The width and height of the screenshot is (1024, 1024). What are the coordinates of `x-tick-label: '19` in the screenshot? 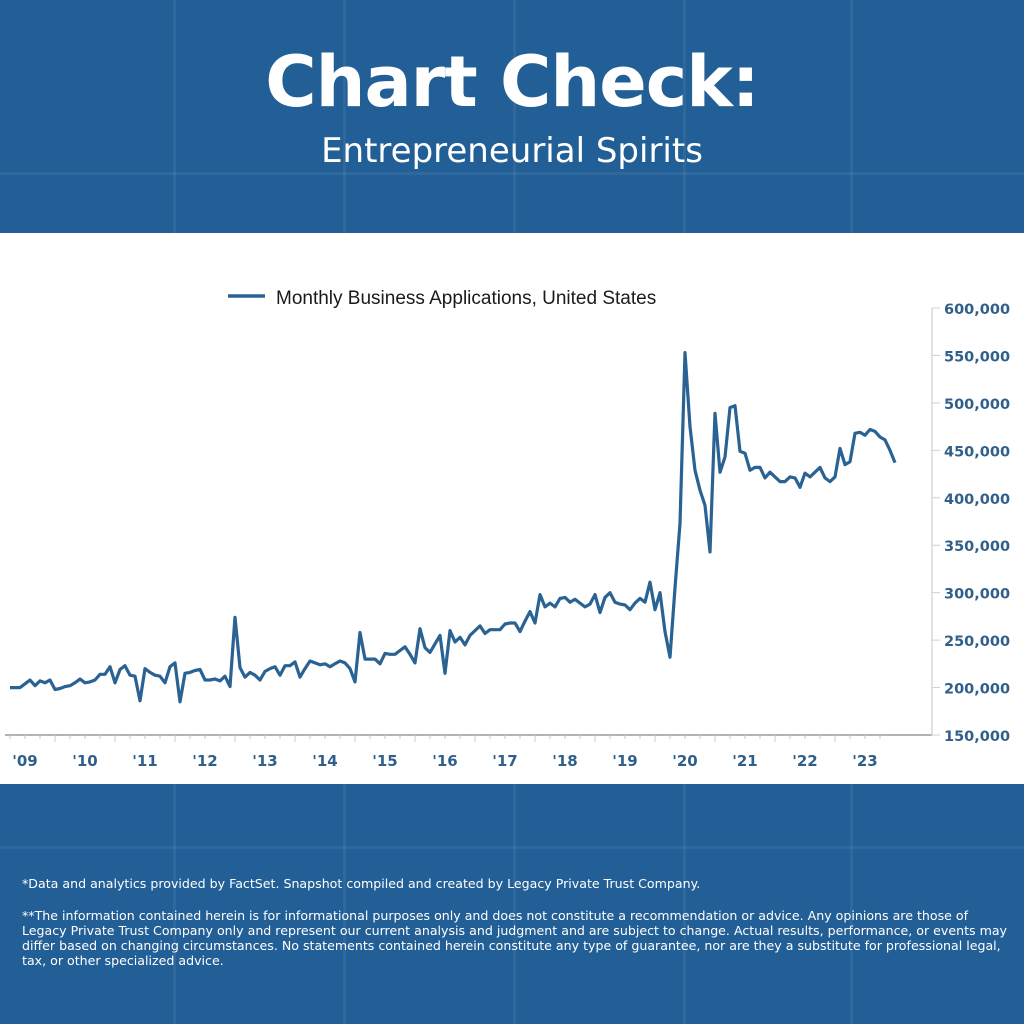 It's located at (624, 761).